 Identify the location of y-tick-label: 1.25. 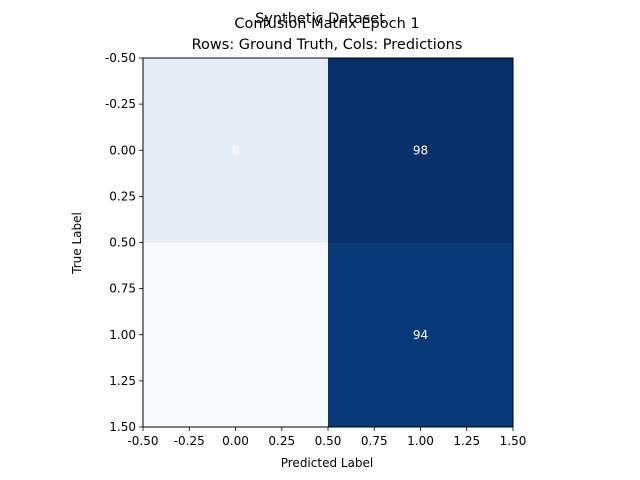
(122, 381).